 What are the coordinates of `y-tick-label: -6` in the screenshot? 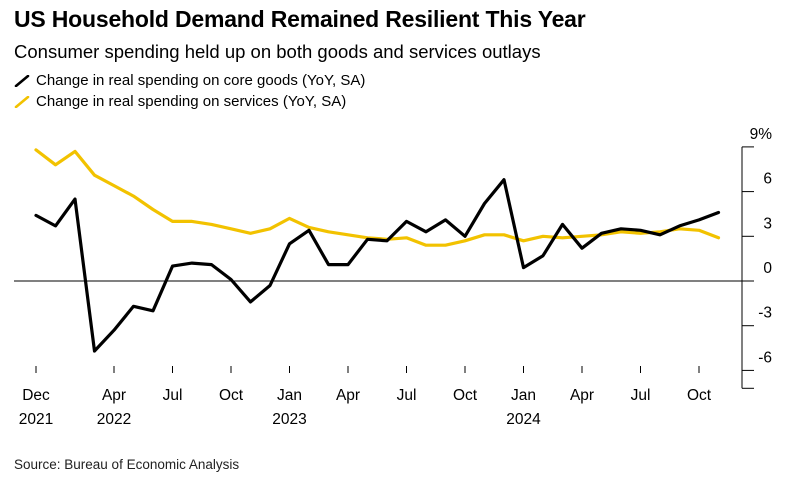 It's located at (765, 357).